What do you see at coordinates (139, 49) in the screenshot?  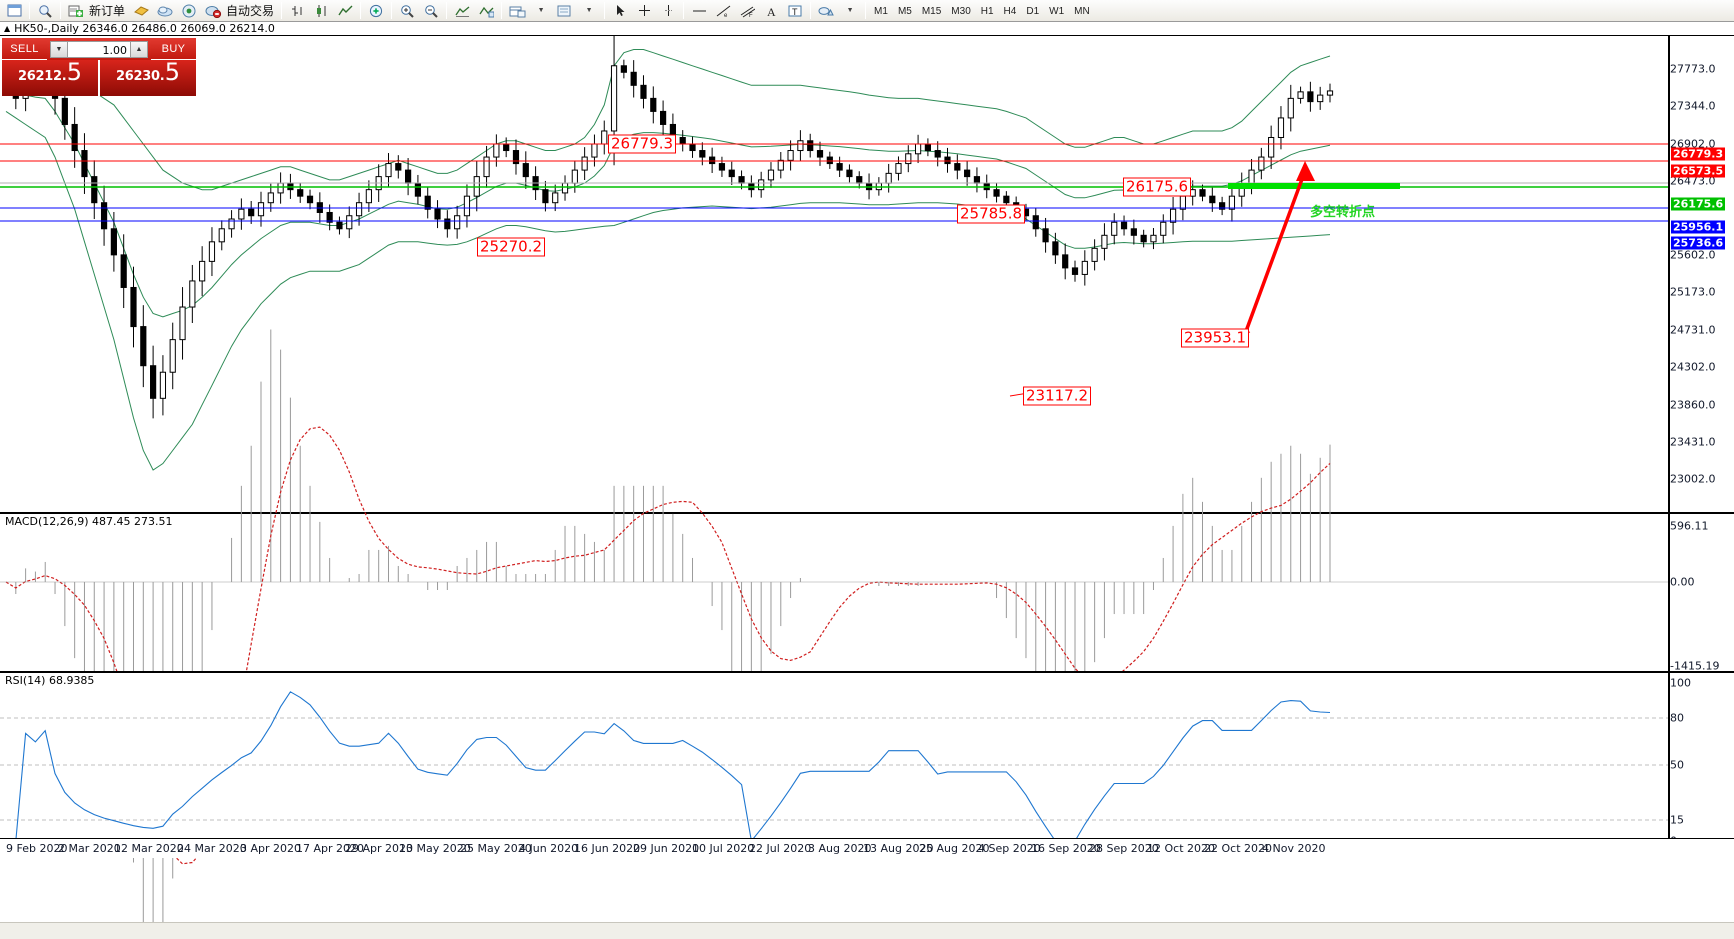 I see `volume-increment-button: ▲` at bounding box center [139, 49].